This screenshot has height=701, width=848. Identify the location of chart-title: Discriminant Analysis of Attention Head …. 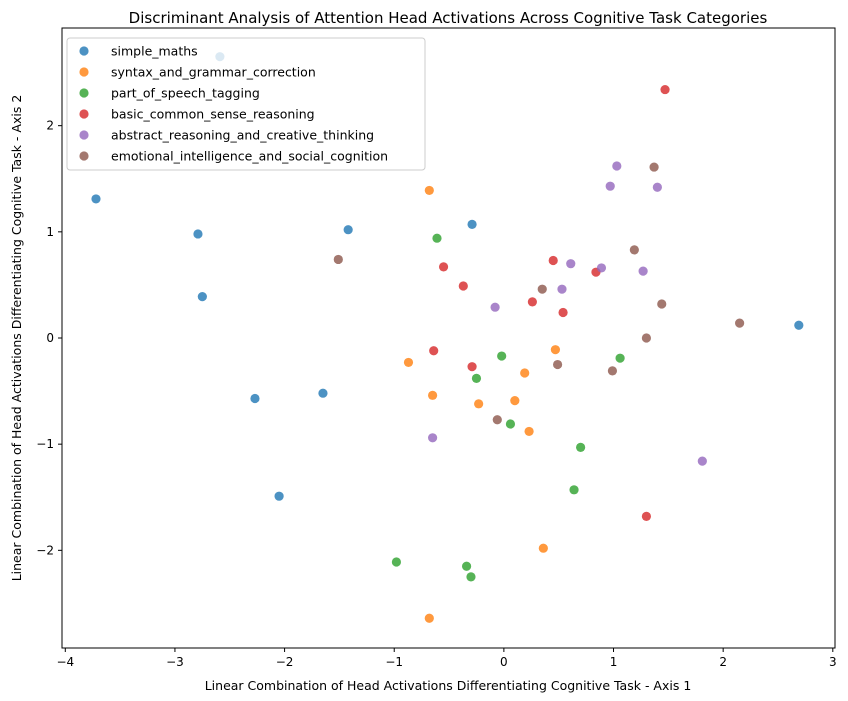
(448, 18).